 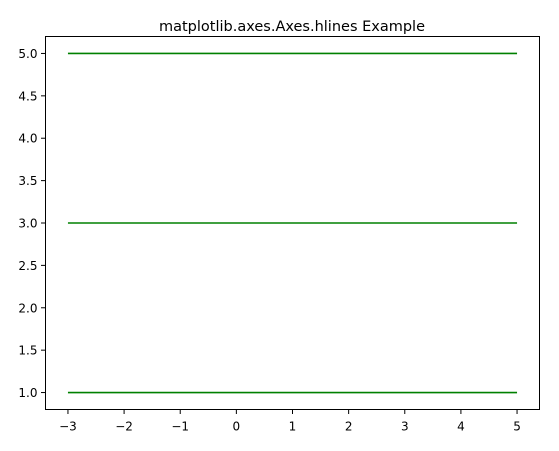 I want to click on y-tick-label: 4.5, so click(x=27, y=96).